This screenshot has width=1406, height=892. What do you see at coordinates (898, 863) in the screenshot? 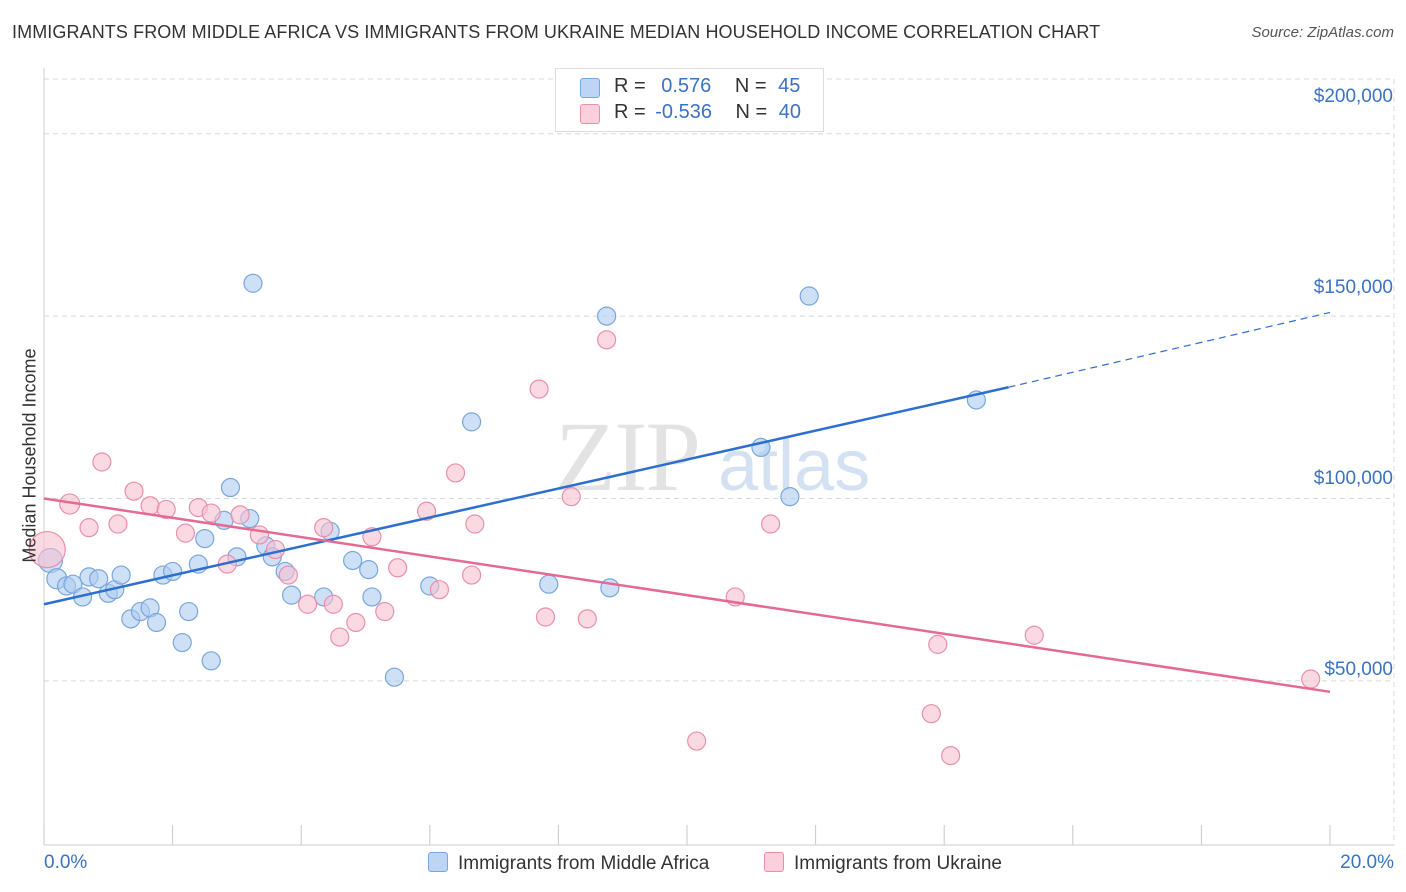
I see `series-name: Immigrants from Ukraine` at bounding box center [898, 863].